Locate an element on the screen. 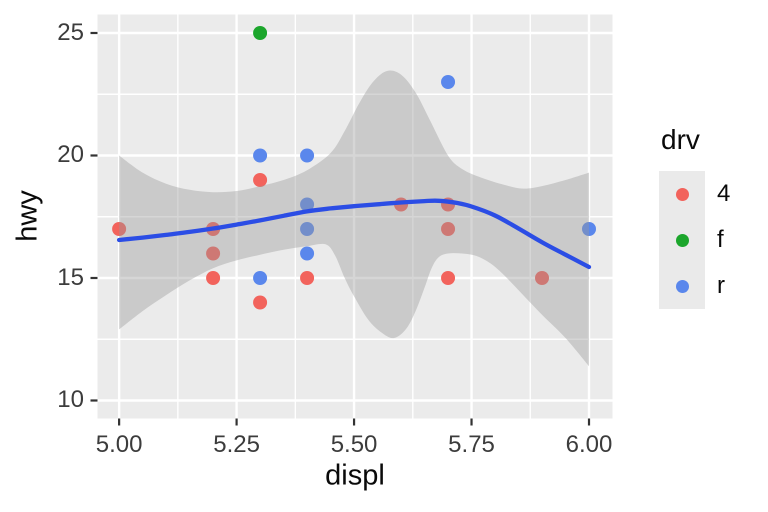 The image size is (768, 512). y-tick-label: 25 is located at coordinates (70, 32).